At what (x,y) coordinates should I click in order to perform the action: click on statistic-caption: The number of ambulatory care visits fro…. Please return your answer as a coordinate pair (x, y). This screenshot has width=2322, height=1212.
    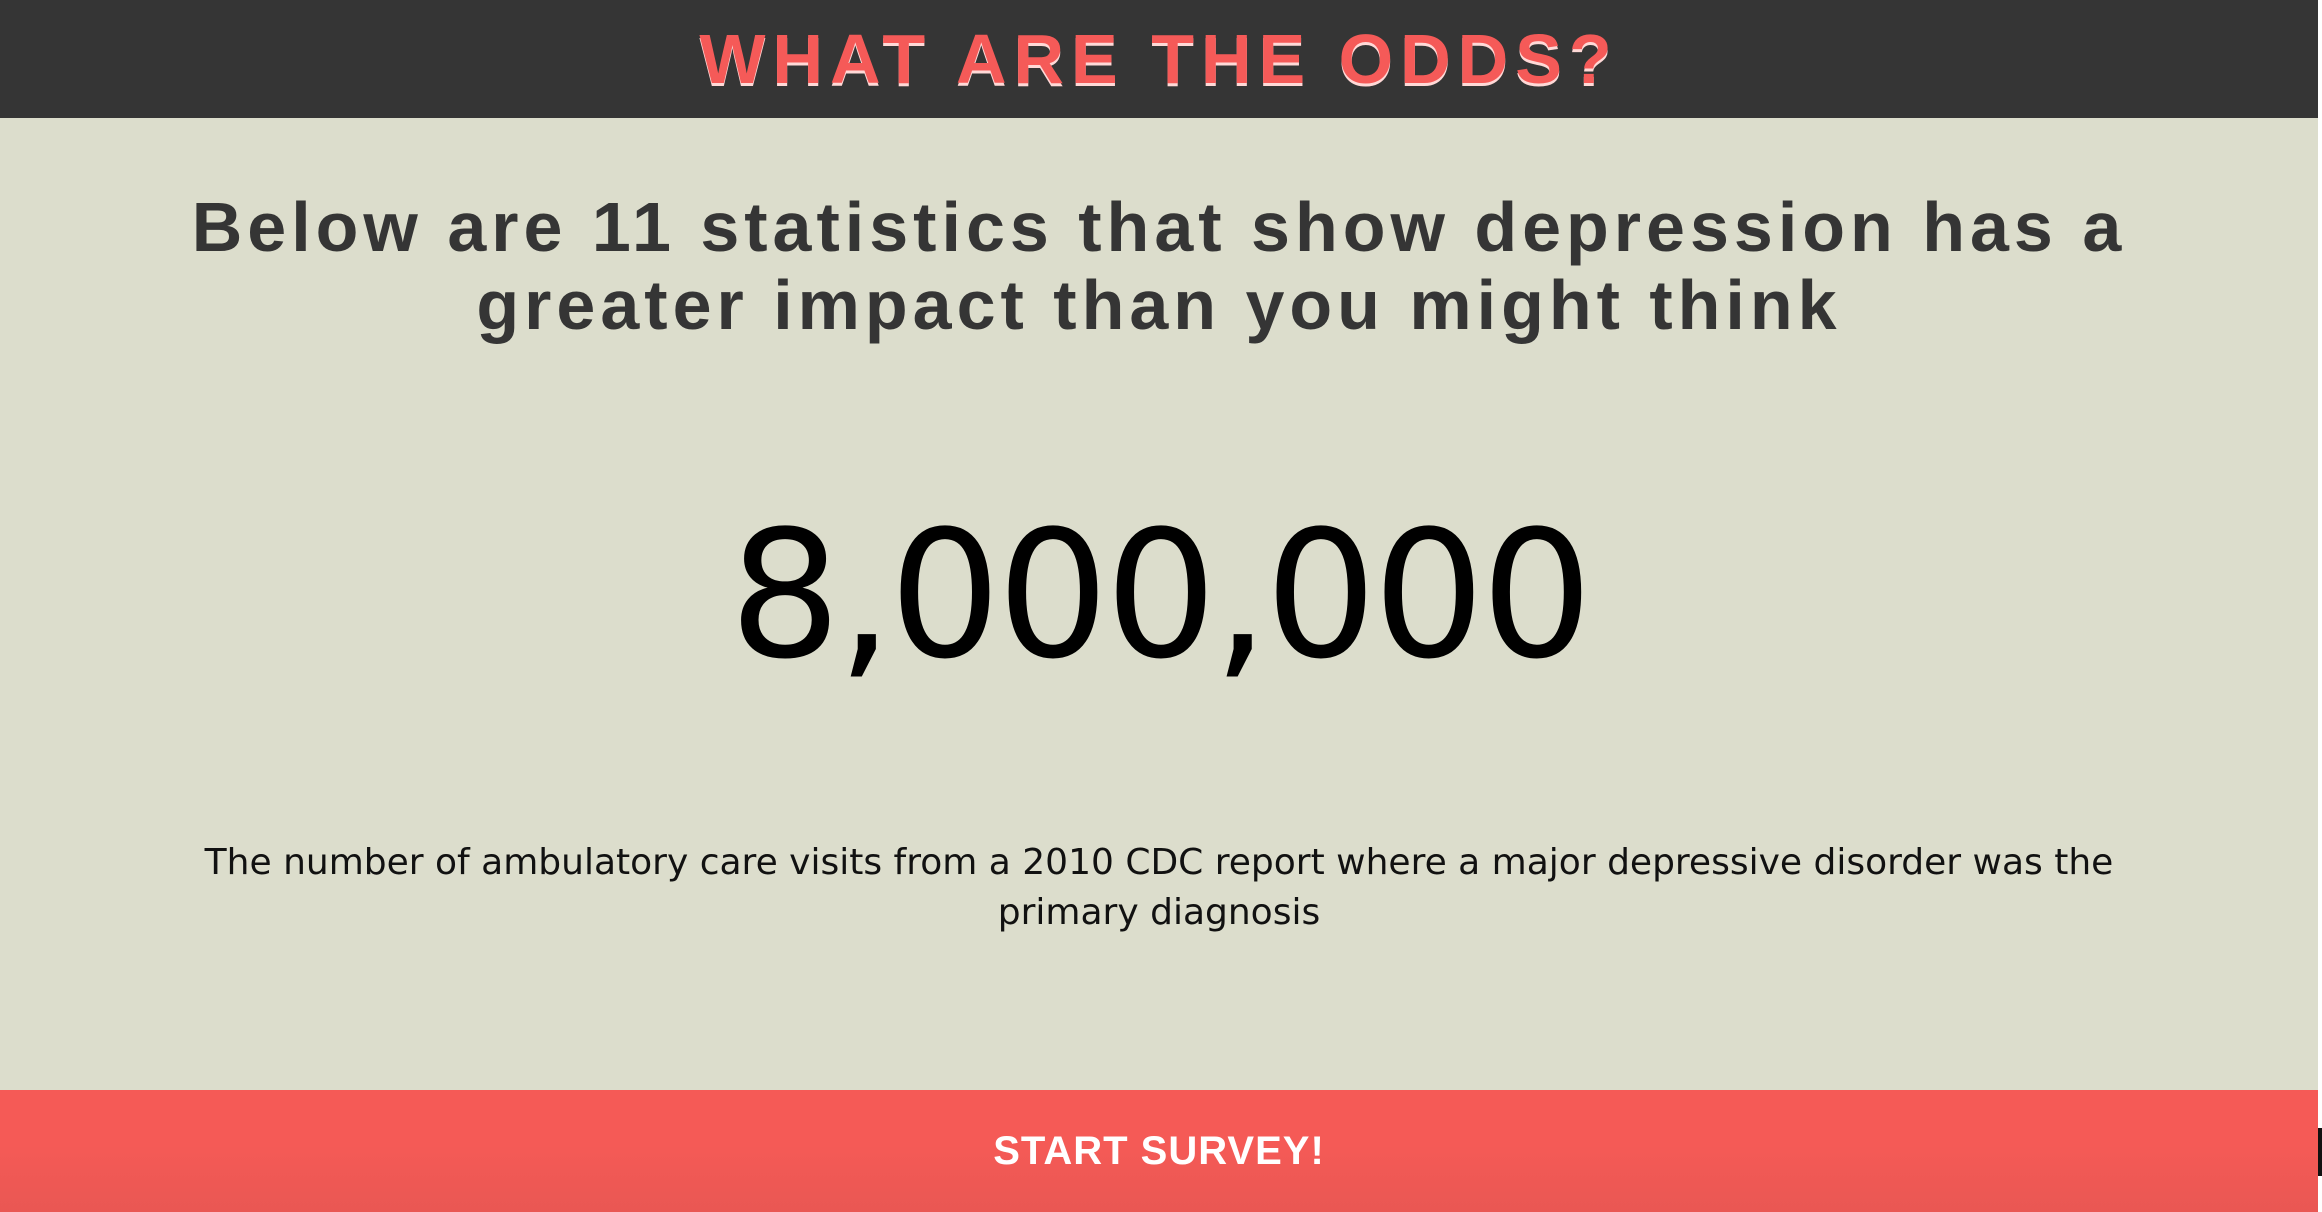
    Looking at the image, I should click on (1159, 887).